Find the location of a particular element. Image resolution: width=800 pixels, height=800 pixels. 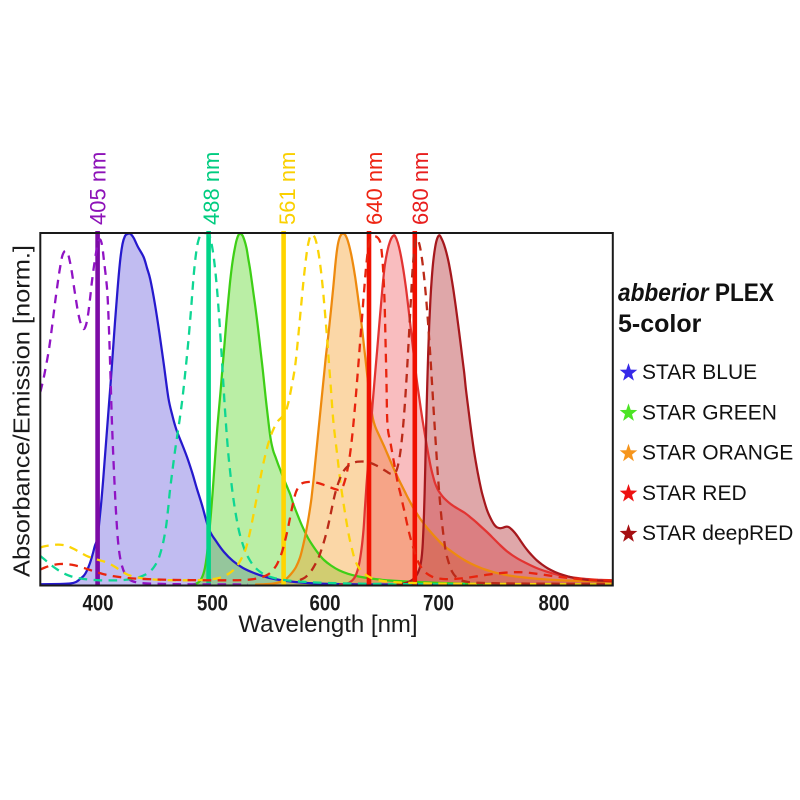

svg-text: 488 nm is located at coordinates (211, 188).